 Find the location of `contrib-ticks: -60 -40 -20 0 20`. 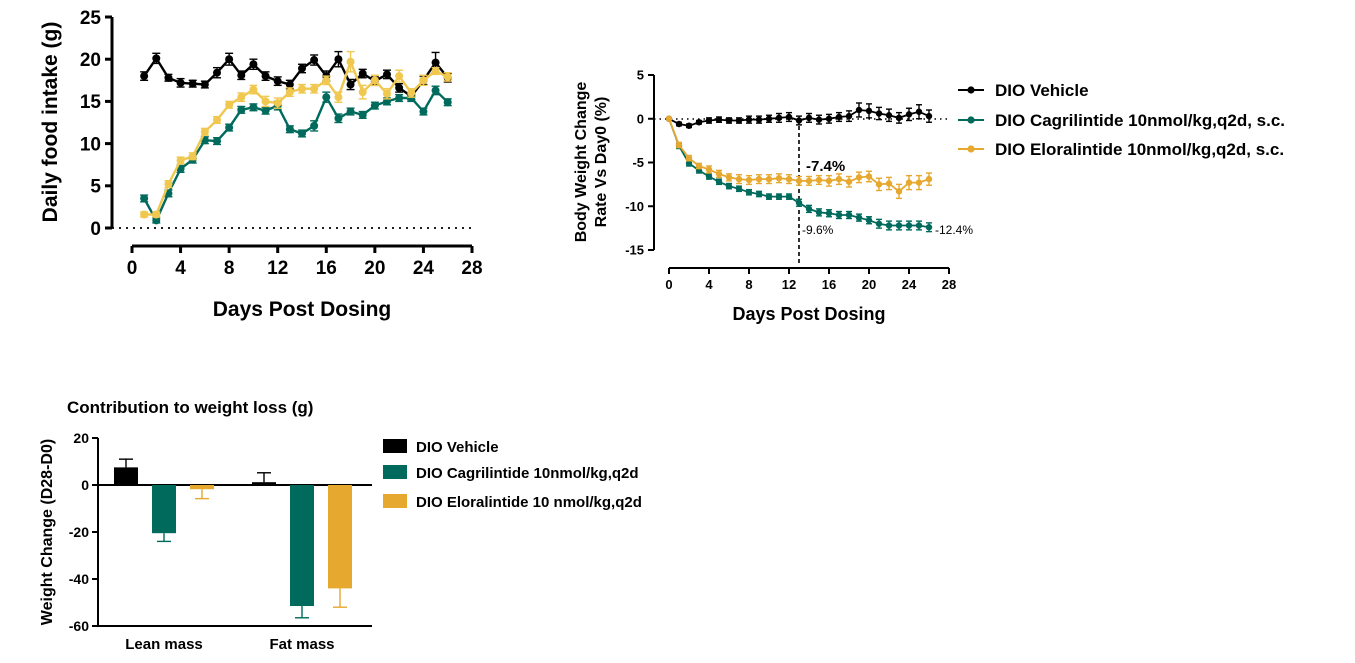

contrib-ticks: -60 -40 -20 0 20 is located at coordinates (83, 532).